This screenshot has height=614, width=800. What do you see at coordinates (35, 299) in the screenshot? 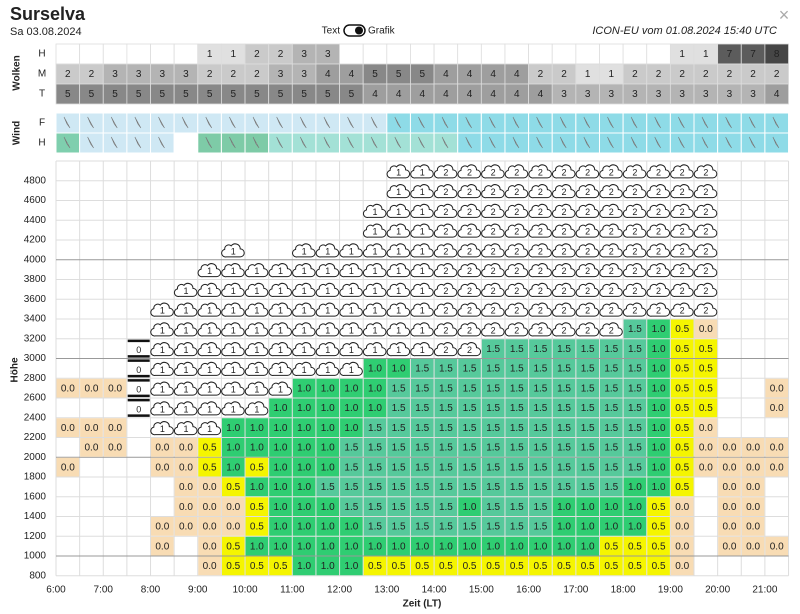
I see `y-tick-label: 3600` at bounding box center [35, 299].